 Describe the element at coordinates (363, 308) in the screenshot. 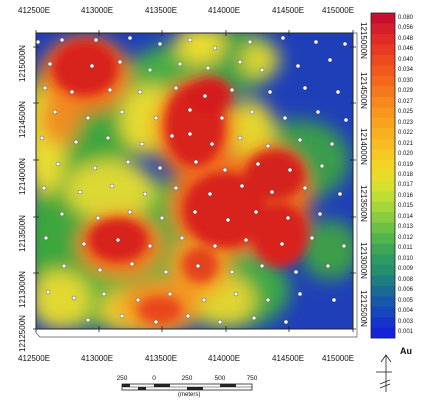

I see `northing-label-right: 1212500N` at that location.